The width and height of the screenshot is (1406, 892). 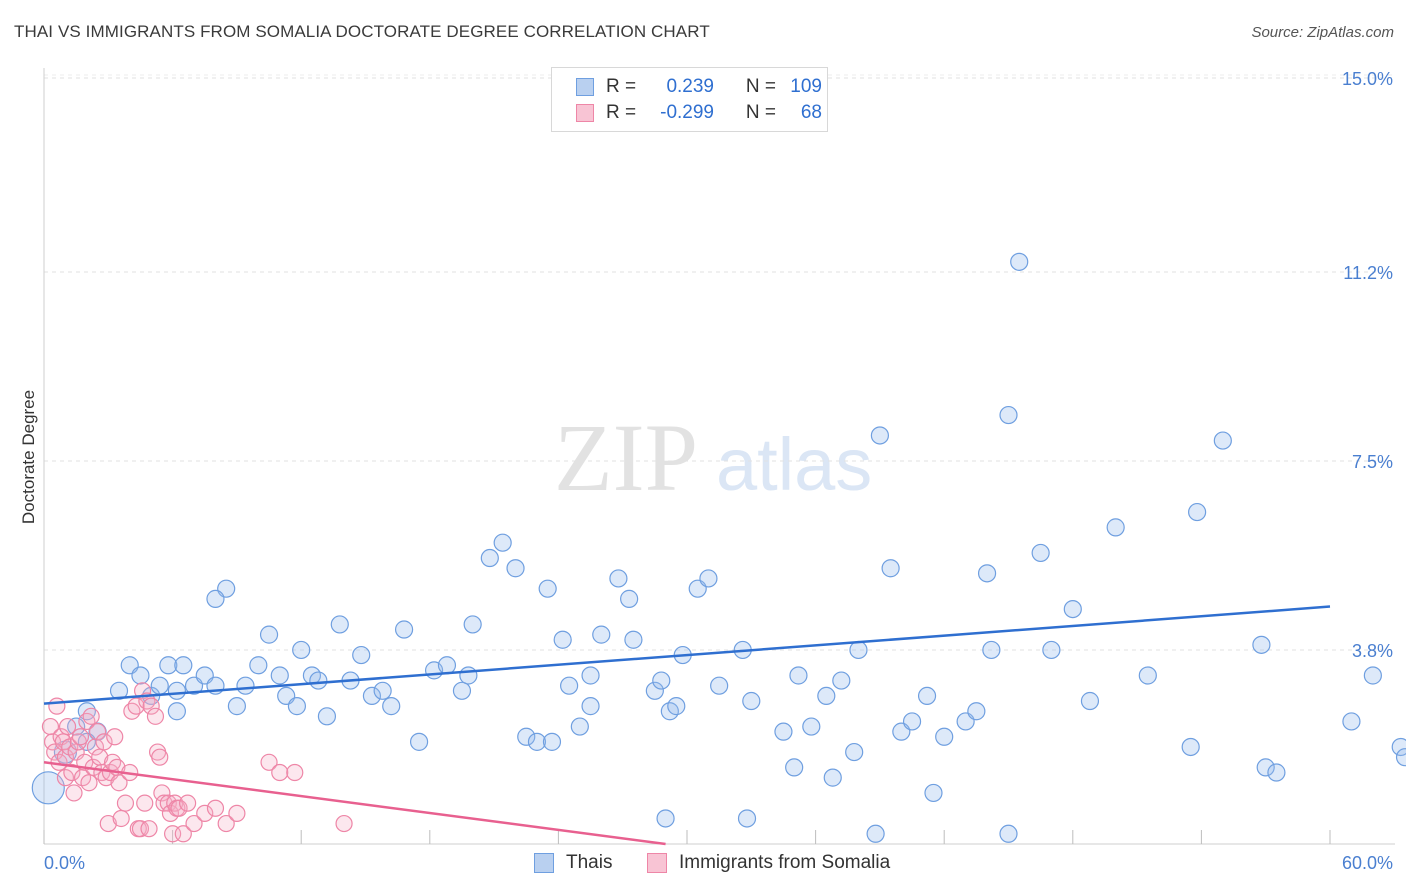 I want to click on legend-somalia-label: Immigrants from Somalia, so click(x=785, y=862).